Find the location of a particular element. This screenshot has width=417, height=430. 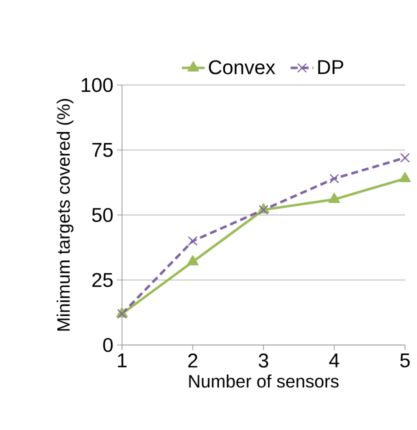

y-tick-label: 0 is located at coordinates (108, 345).